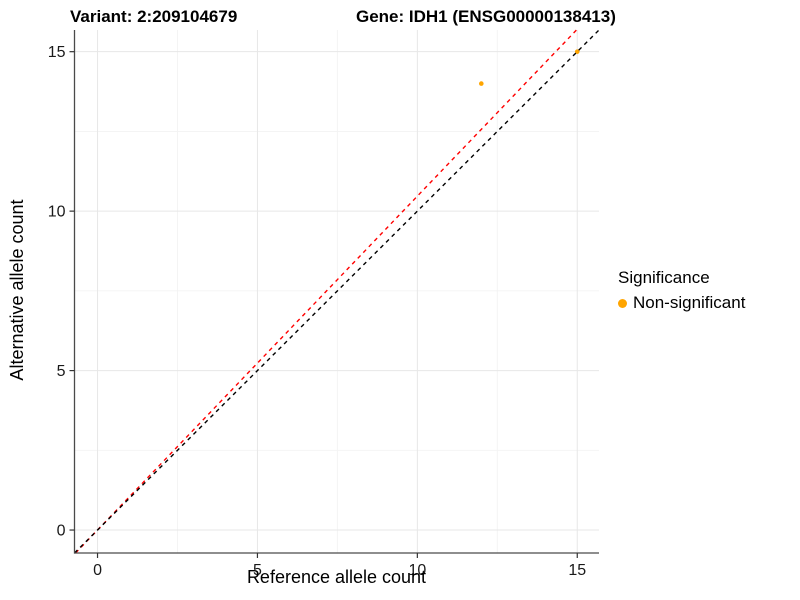  I want to click on legend-item-label: Non-significant, so click(689, 302).